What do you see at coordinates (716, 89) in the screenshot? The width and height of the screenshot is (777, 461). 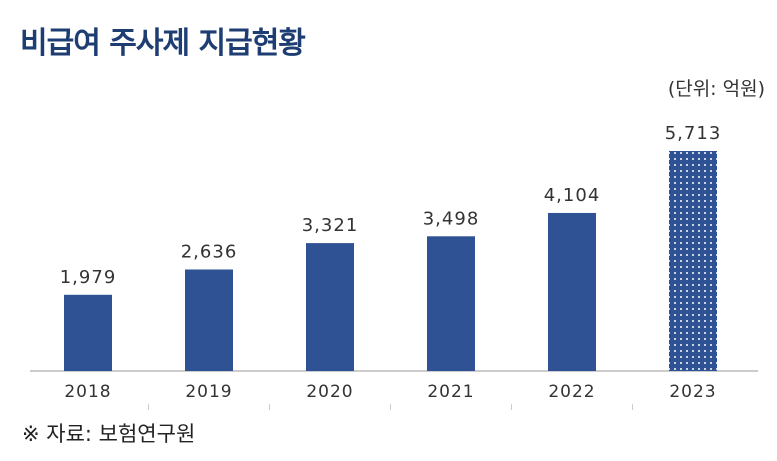 I see `unit-label: (단위: 억원)` at bounding box center [716, 89].